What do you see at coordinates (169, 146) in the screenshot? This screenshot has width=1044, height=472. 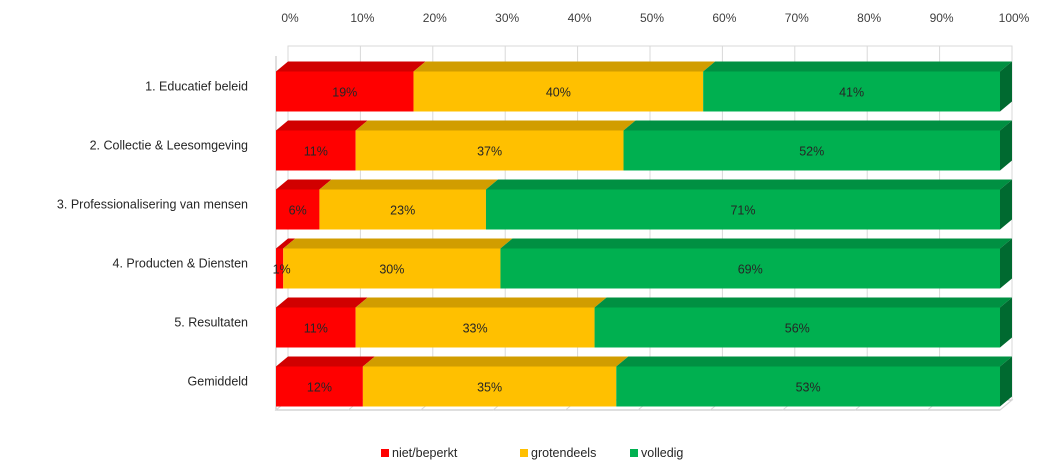 I see `category-label: 2. Collectie & Leesomgeving` at bounding box center [169, 146].